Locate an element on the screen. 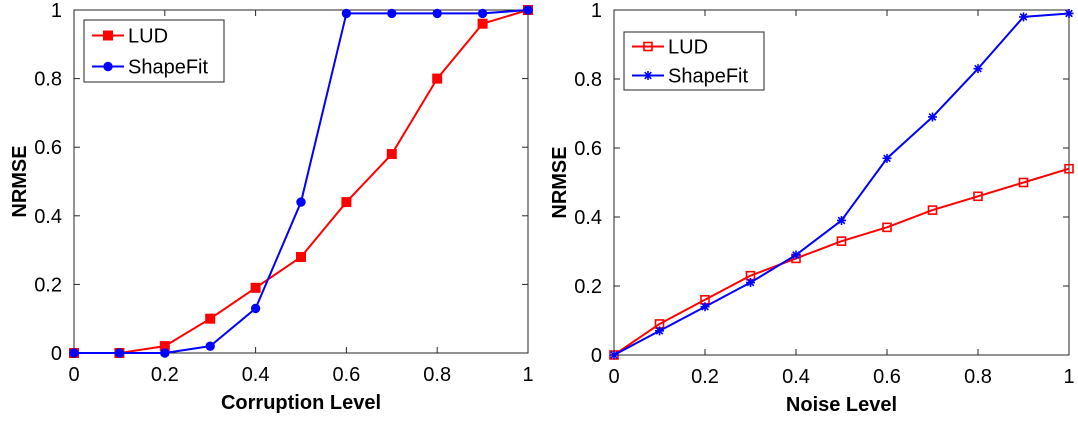 The height and width of the screenshot is (421, 1078). x-axis-label: Corruption Level is located at coordinates (301, 403).